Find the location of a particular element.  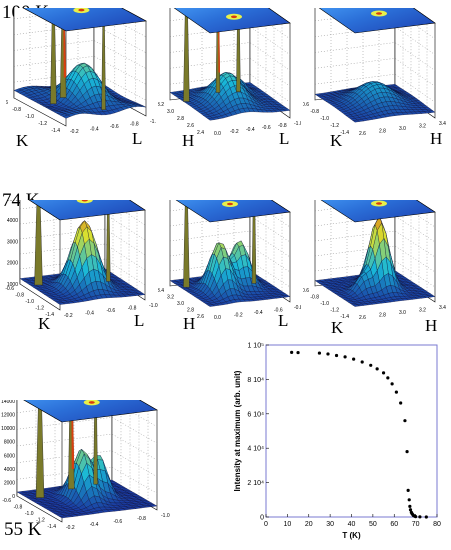

surface-panel-74k-kh: -0.6-0.8-1.0-1.2-1.4 2.6 2.8 3.0 3.2 3.4 is located at coordinates (374, 260).